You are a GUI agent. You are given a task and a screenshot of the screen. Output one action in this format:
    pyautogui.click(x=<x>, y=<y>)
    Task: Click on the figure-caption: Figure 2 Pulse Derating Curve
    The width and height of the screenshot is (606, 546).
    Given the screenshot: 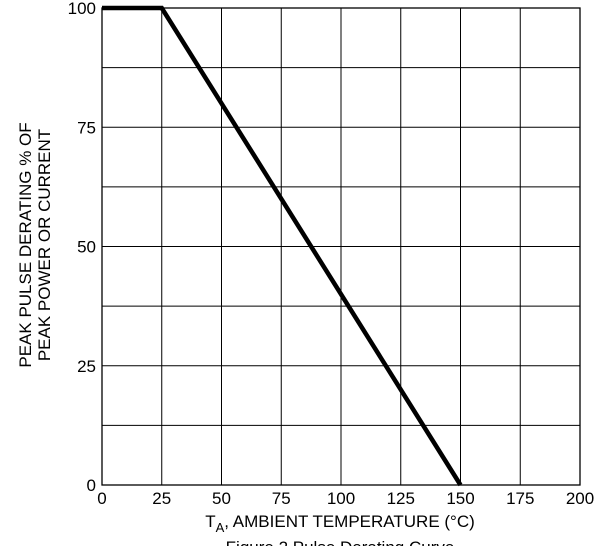 What is the action you would take?
    pyautogui.click(x=340, y=542)
    